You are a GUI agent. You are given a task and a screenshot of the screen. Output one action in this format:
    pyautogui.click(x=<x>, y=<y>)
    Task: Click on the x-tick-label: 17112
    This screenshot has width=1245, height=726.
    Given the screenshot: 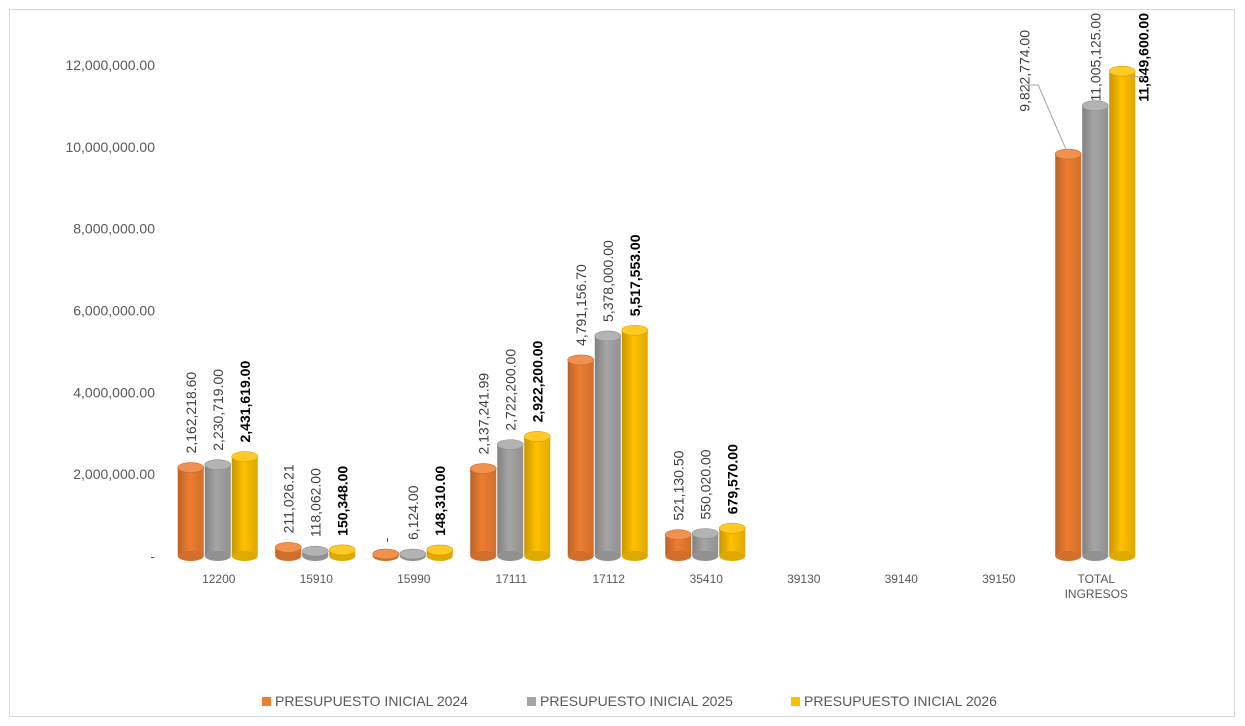 What is the action you would take?
    pyautogui.click(x=609, y=579)
    